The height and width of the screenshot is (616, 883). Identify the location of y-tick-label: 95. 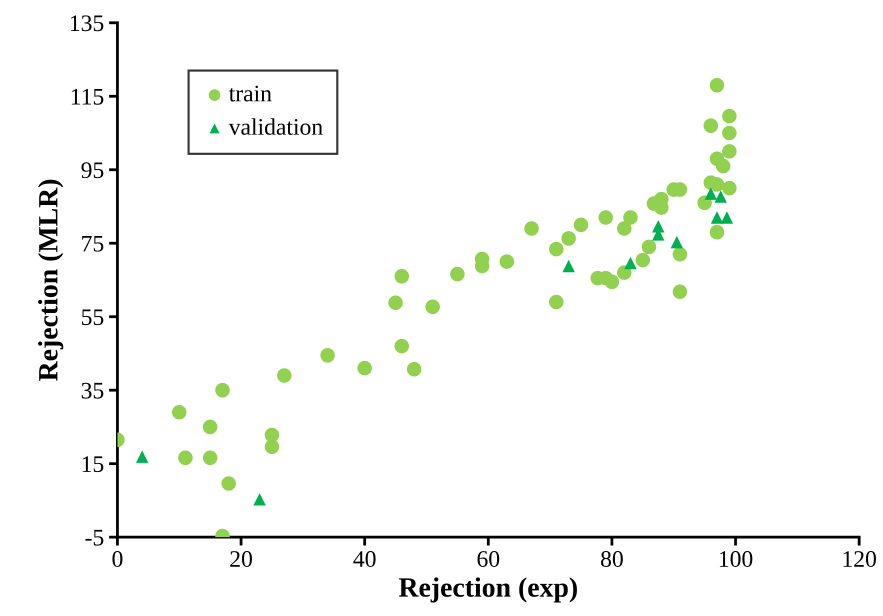
(92, 170).